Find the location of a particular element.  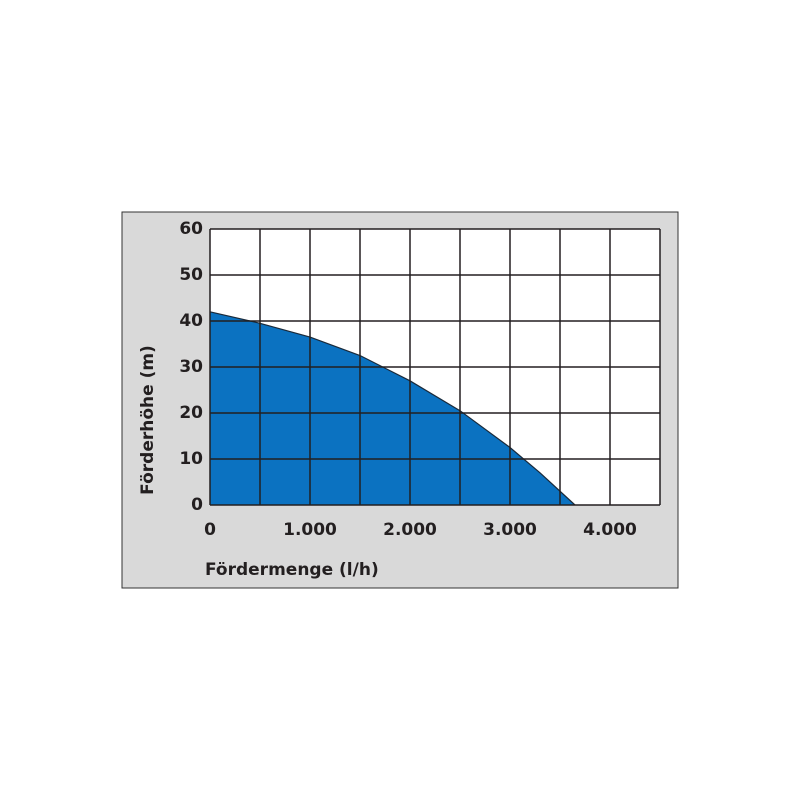

y-tick-label: 10 is located at coordinates (191, 459).